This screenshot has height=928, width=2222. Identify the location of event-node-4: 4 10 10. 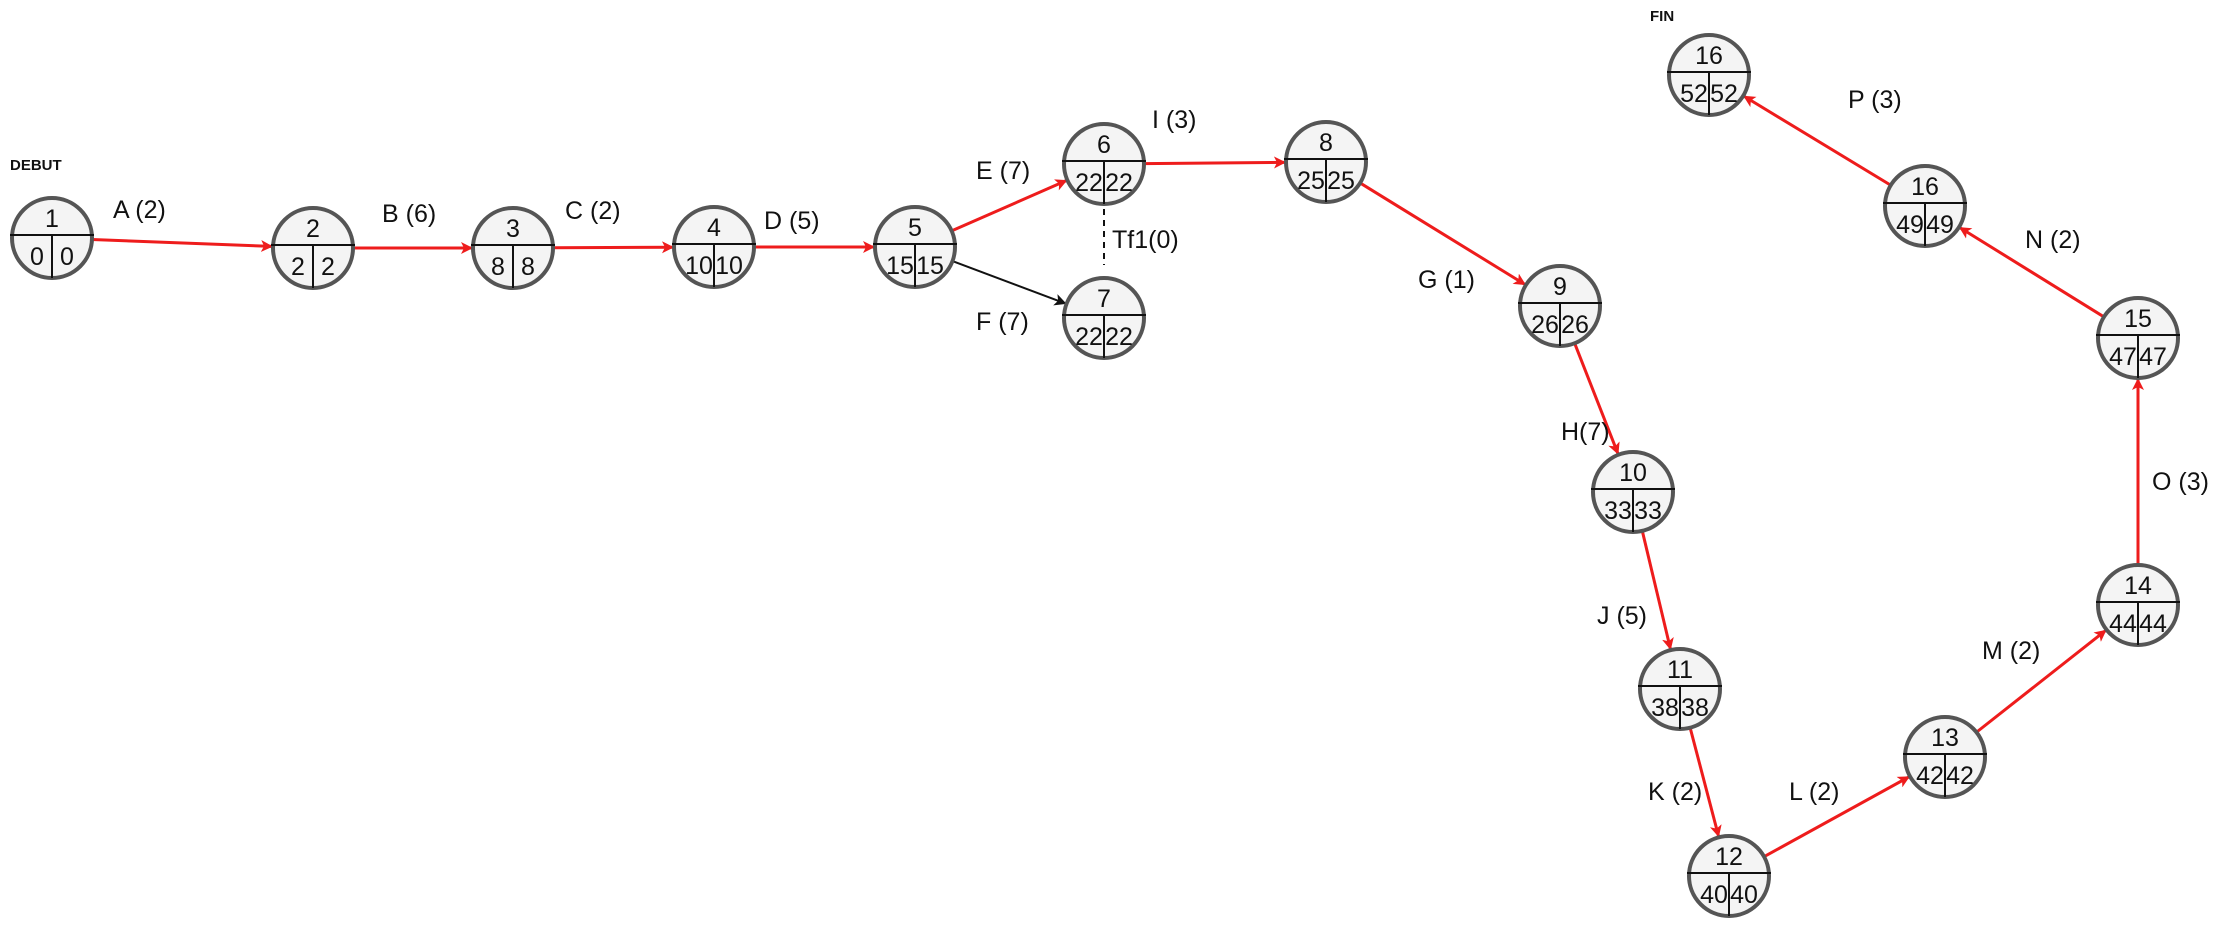
(714, 247).